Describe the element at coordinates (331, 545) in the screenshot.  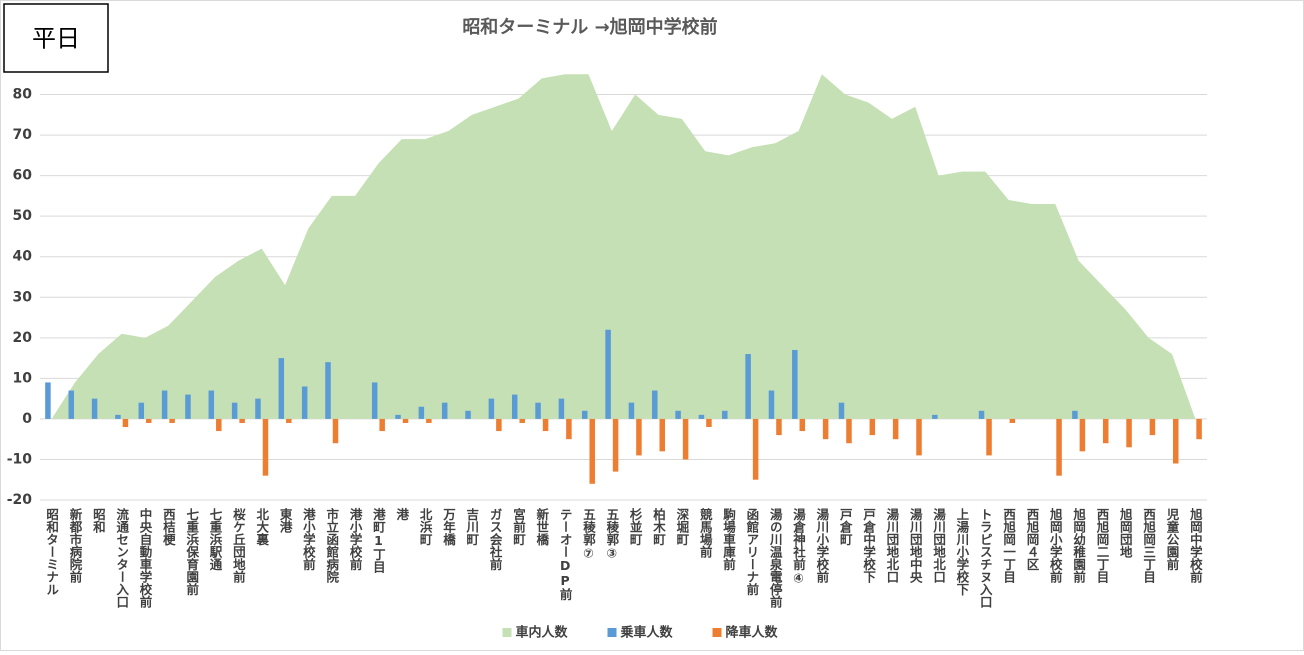
I see `x-tick-label: 市立函館病院` at that location.